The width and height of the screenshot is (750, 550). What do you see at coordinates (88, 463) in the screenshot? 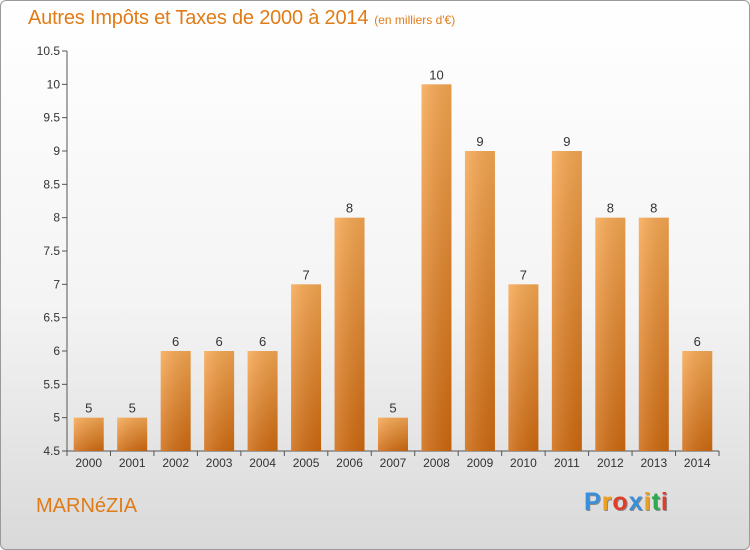
I see `x-tick-label: 2000` at bounding box center [88, 463].